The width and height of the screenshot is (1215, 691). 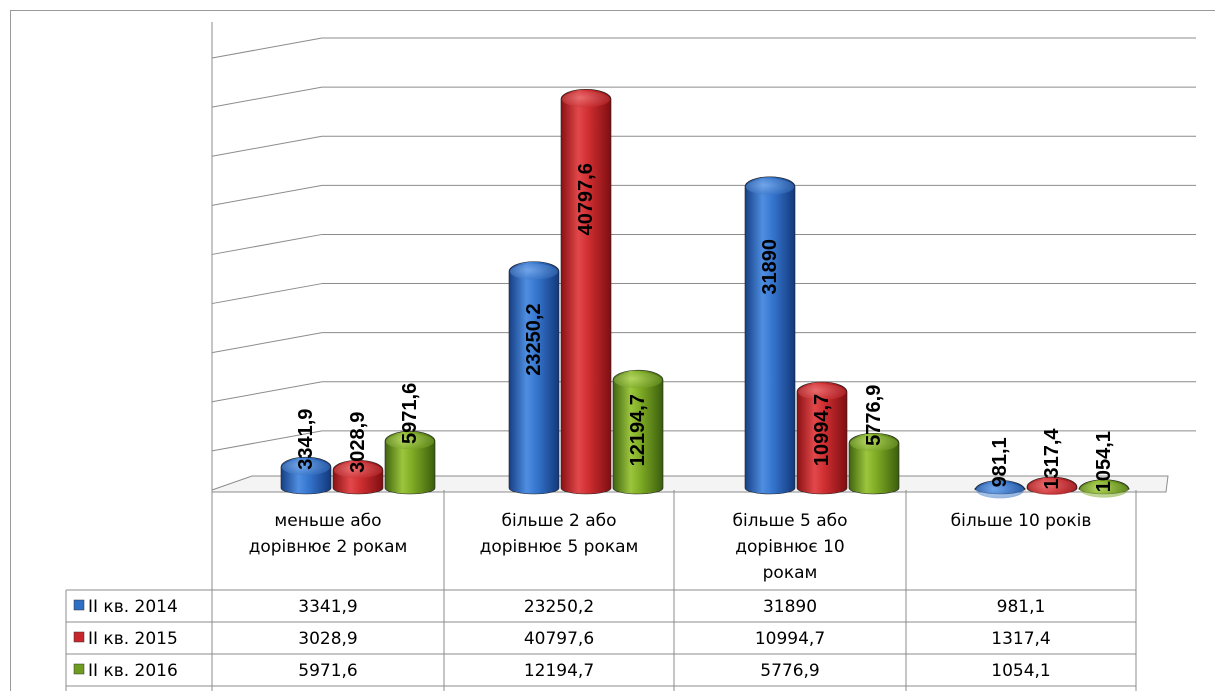 What do you see at coordinates (559, 547) in the screenshot?
I see `category-label: дорівнює 5 рокам` at bounding box center [559, 547].